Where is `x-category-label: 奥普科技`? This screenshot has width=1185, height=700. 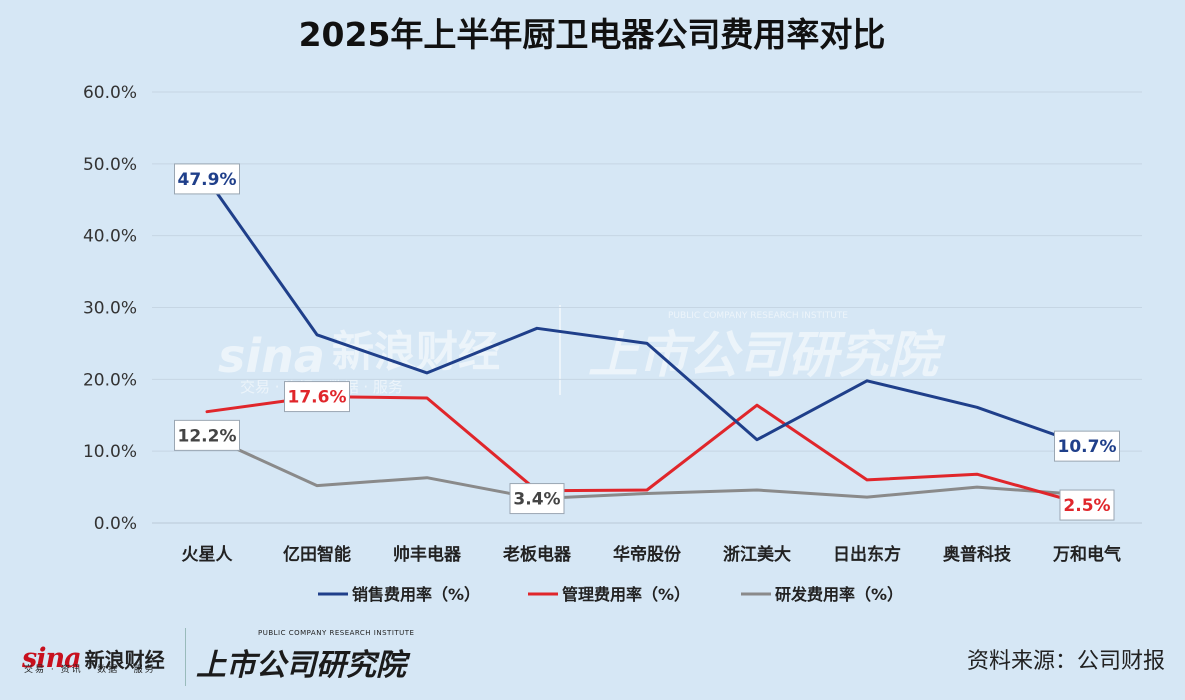 x-category-label: 奥普科技 is located at coordinates (977, 554).